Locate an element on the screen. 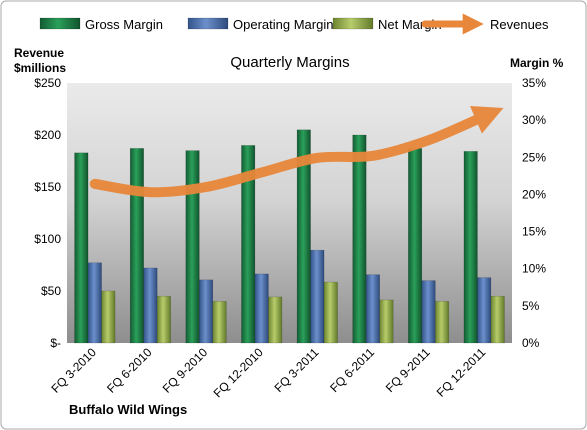  y-left-tick-label: $- is located at coordinates (55, 343).